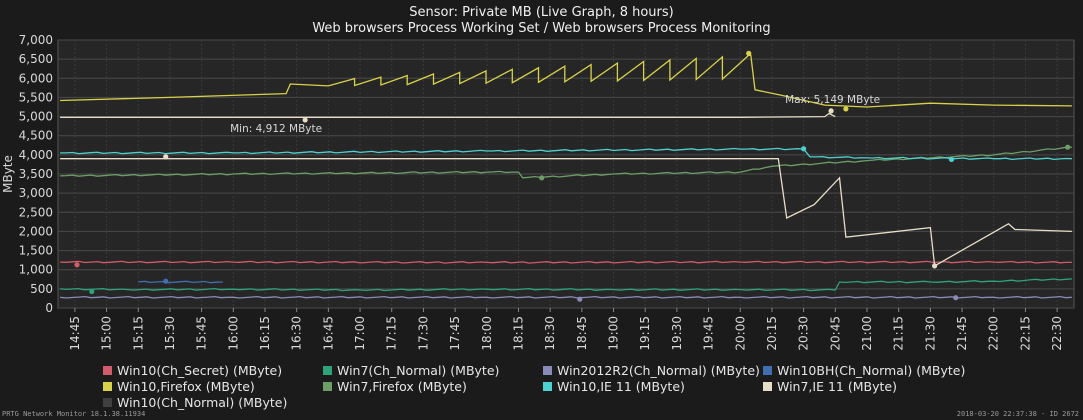  I want to click on x-tick-label: 20:45, so click(835, 333).